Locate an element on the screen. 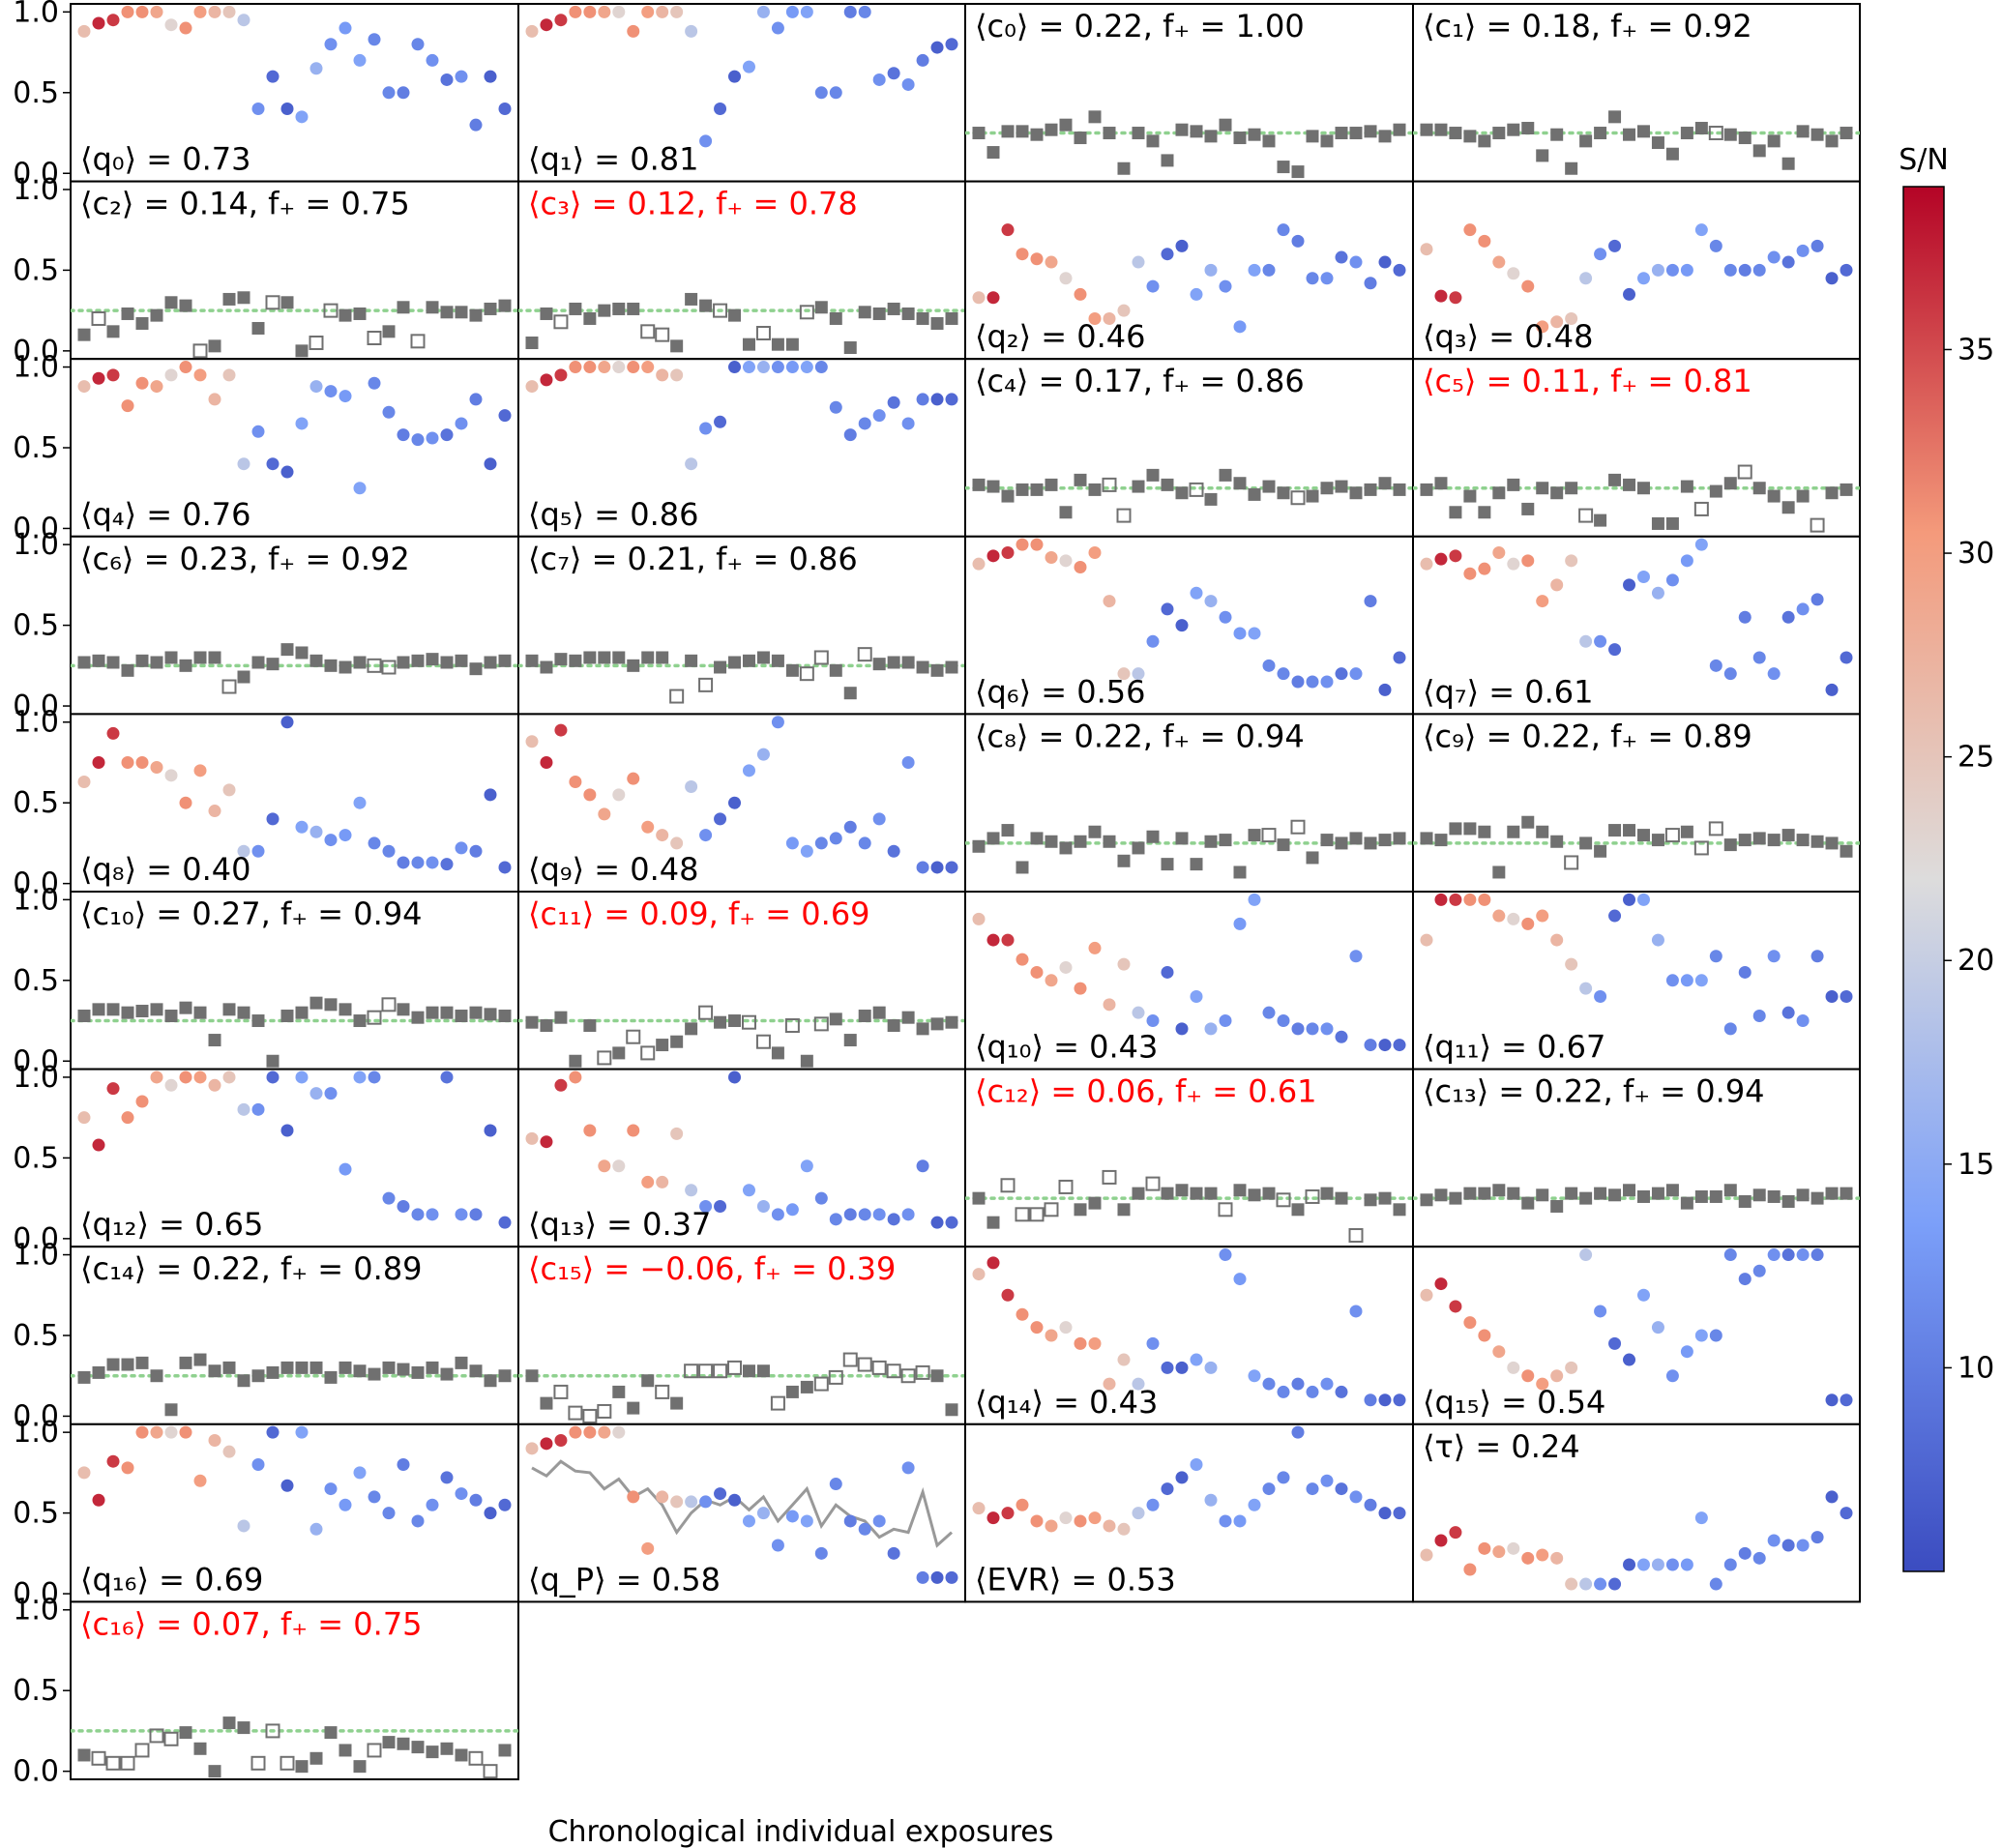 This screenshot has height=1848, width=2002. panel-marks is located at coordinates (1636, 278).